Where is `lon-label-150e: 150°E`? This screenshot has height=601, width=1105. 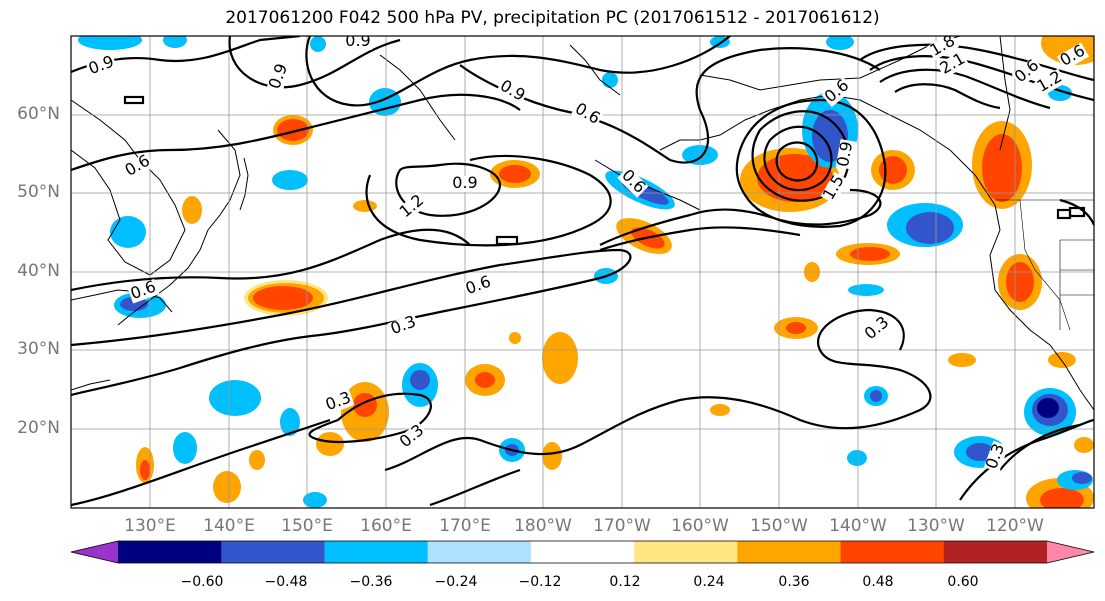 lon-label-150e: 150°E is located at coordinates (307, 526).